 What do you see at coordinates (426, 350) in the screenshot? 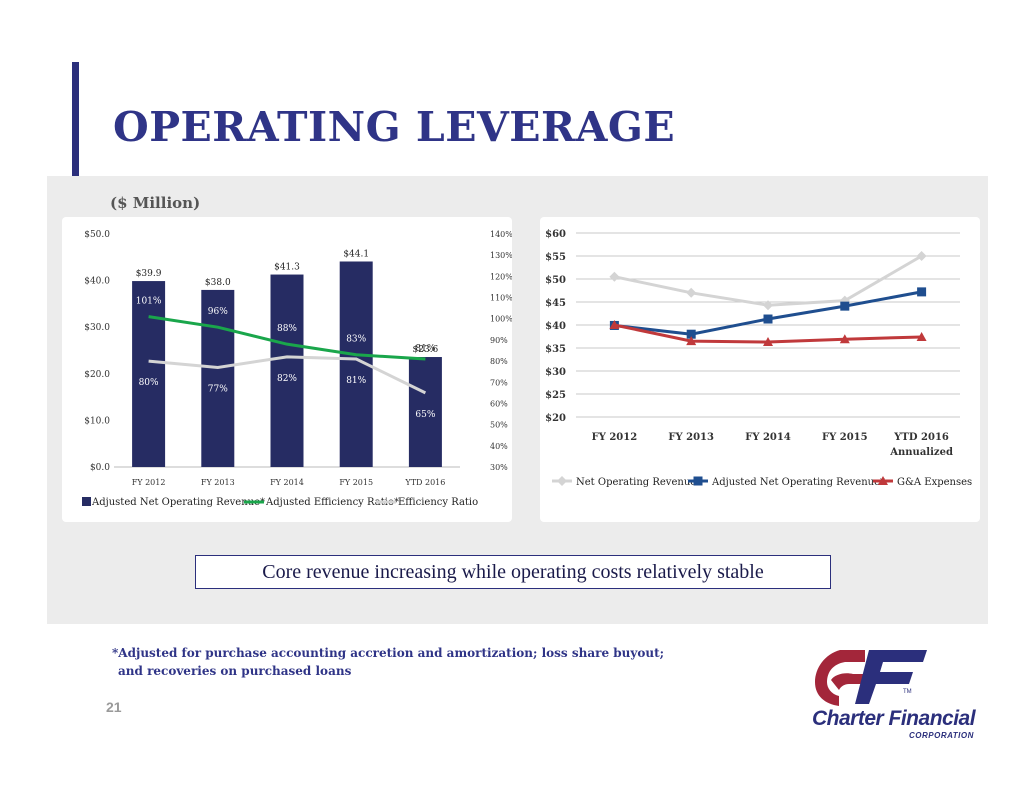
I see `bar-value-label: $23.6` at bounding box center [426, 350].